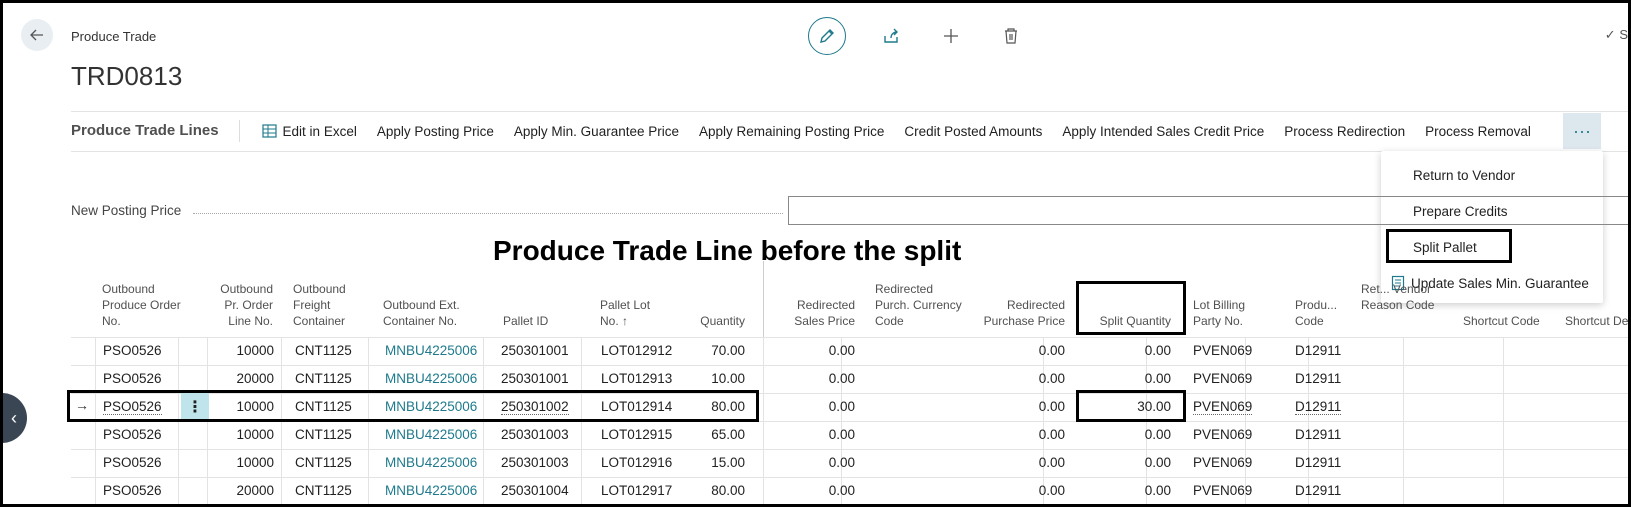 This screenshot has width=1631, height=507. I want to click on row-actions-button: ⋮, so click(195, 407).